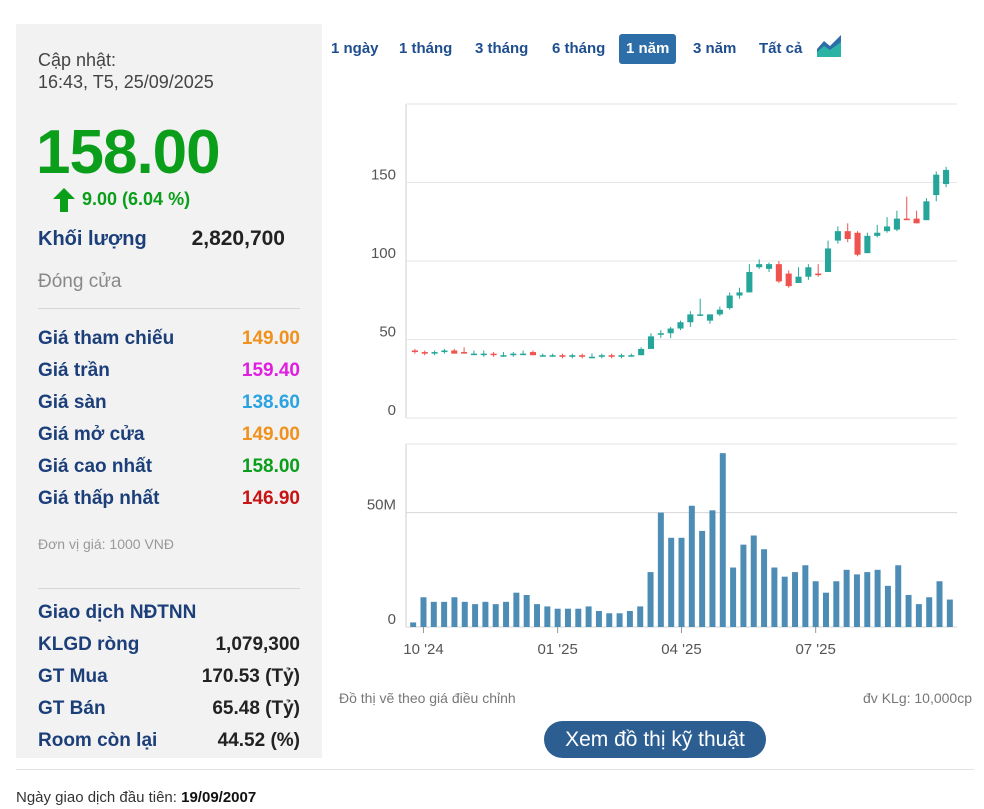 This screenshot has width=984, height=809. Describe the element at coordinates (256, 708) in the screenshot. I see `foreign-row-value: 65.48 (Tỷ)` at that location.